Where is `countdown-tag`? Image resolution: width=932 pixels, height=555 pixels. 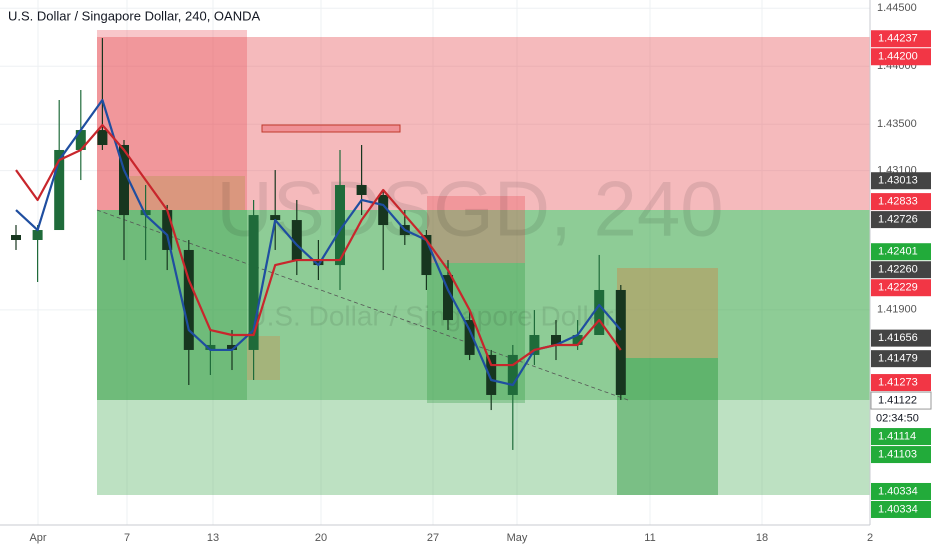 countdown-tag is located at coordinates (901, 419).